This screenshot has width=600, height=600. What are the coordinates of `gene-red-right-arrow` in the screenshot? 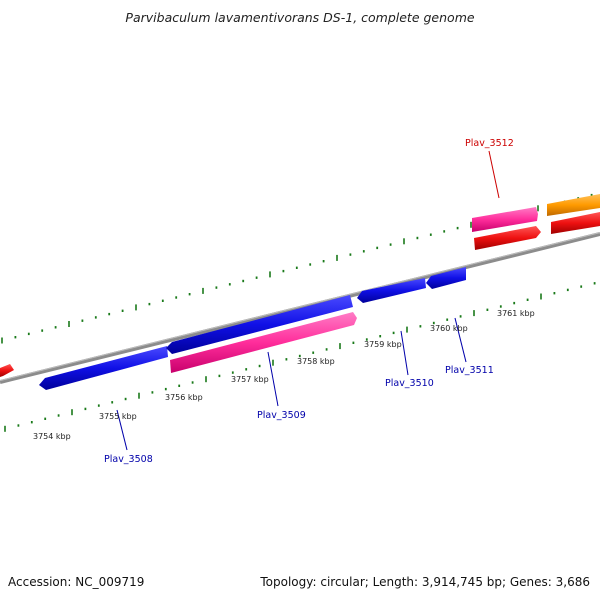 It's located at (575, 223).